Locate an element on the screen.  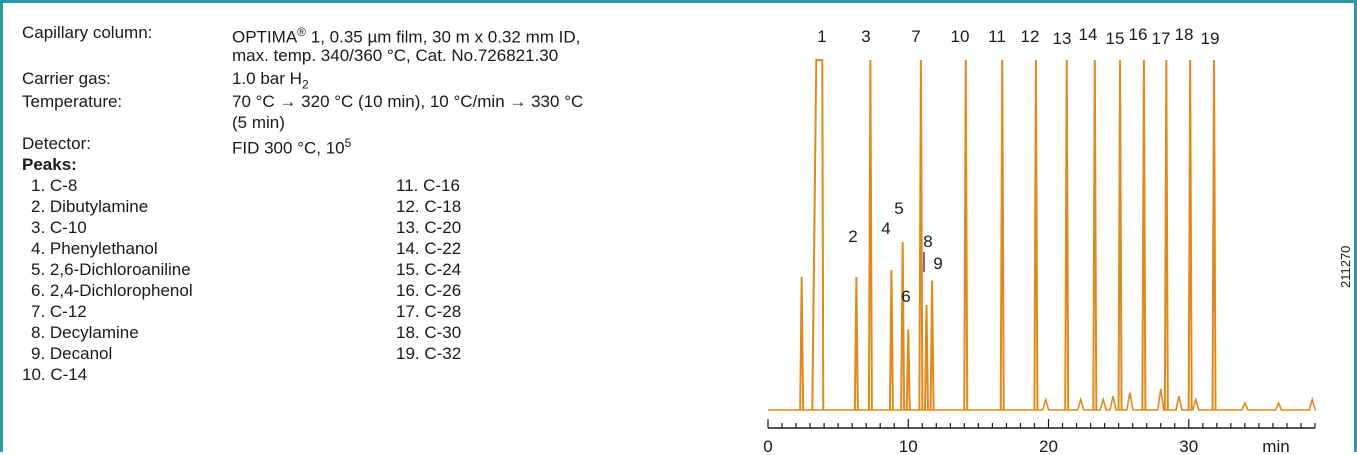
x-tick-label: 0 is located at coordinates (767, 446).